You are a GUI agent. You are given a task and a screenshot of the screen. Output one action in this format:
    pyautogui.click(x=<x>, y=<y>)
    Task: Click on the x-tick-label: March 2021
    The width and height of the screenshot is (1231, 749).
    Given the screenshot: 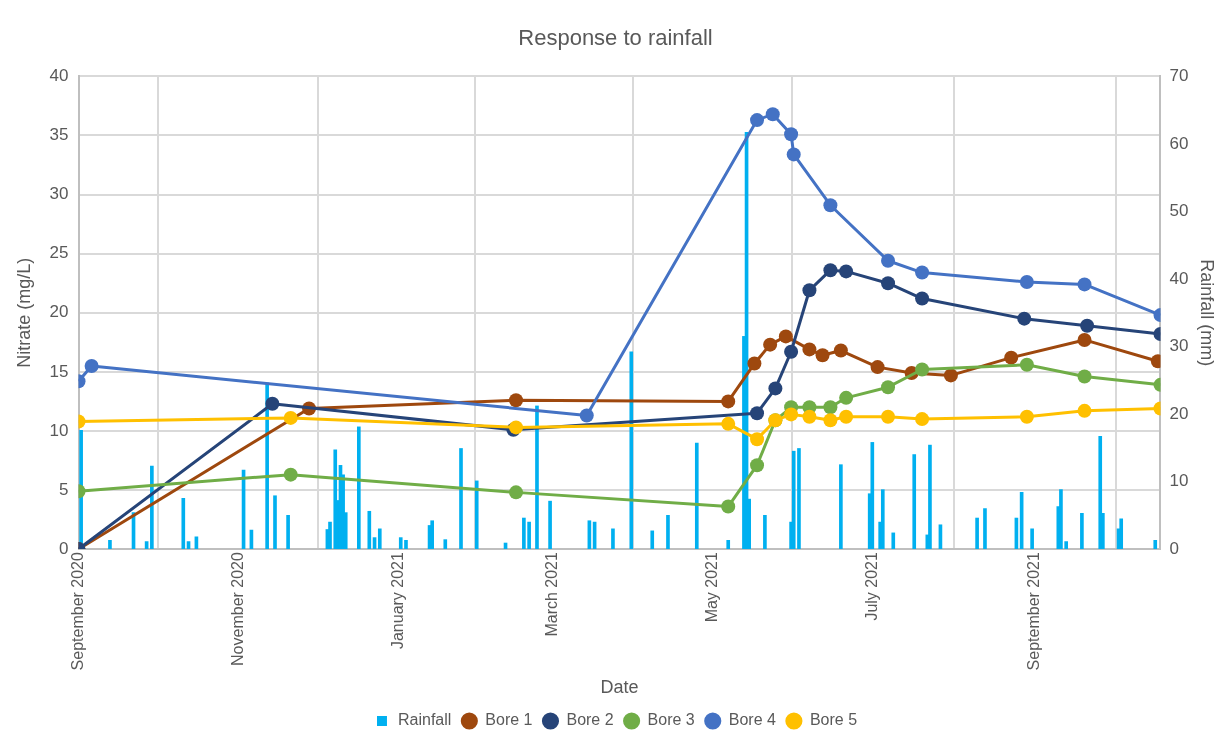 What is the action you would take?
    pyautogui.click(x=552, y=594)
    